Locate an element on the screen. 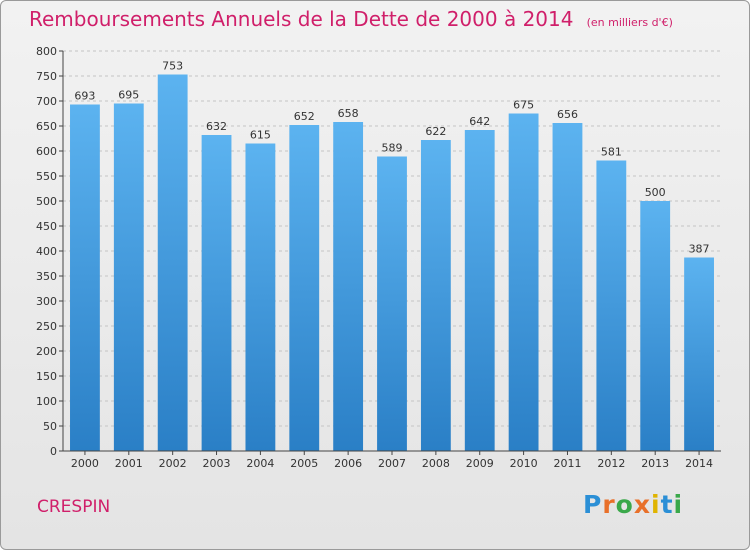  y-tick-label: 500 is located at coordinates (46, 201).